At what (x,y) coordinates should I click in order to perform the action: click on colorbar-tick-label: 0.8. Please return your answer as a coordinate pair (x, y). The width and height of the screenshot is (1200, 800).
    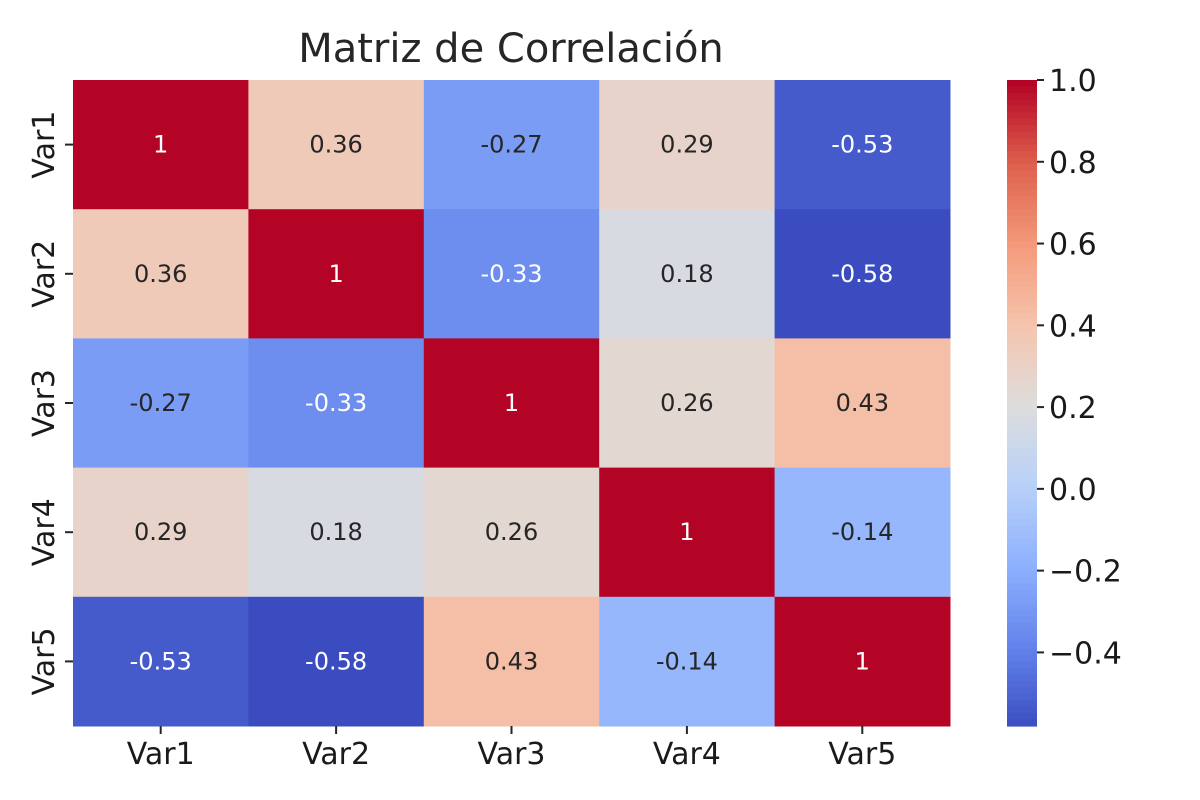
    Looking at the image, I should click on (1073, 163).